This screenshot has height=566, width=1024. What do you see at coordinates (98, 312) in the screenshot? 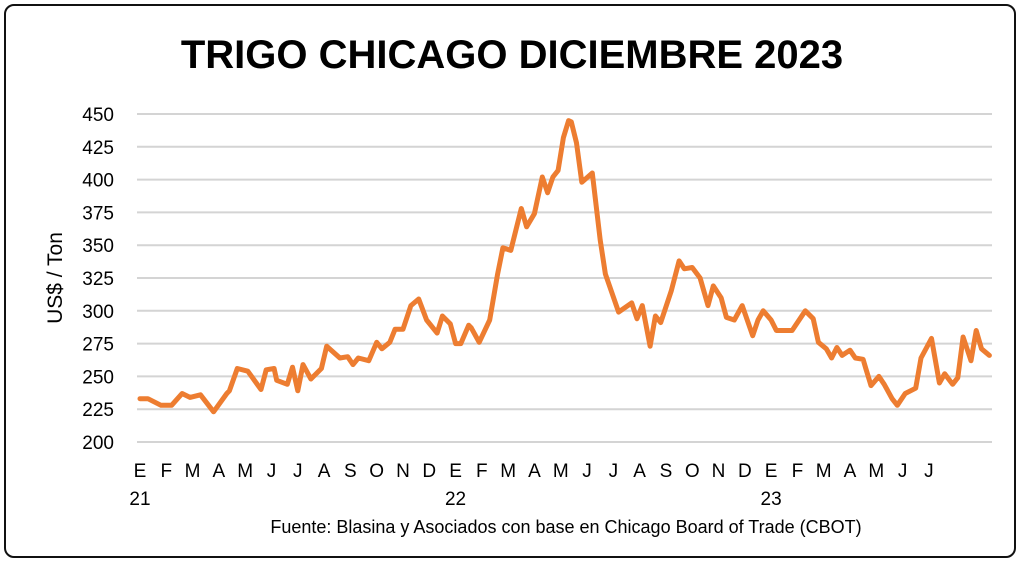
I see `y-tick-label: 300` at bounding box center [98, 312].